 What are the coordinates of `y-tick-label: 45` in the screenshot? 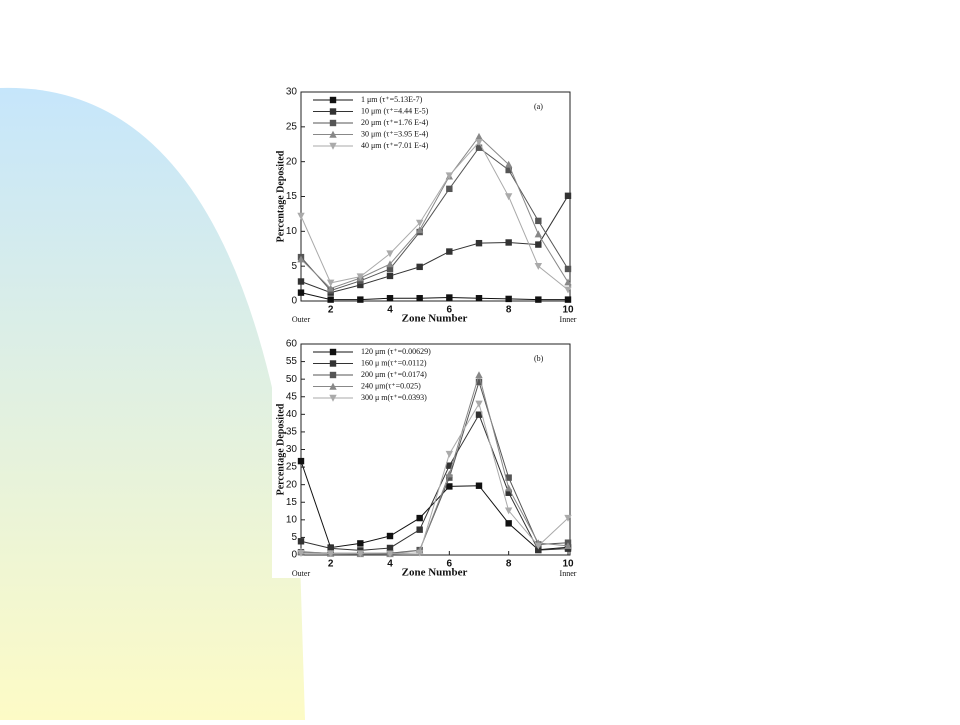 It's located at (292, 396).